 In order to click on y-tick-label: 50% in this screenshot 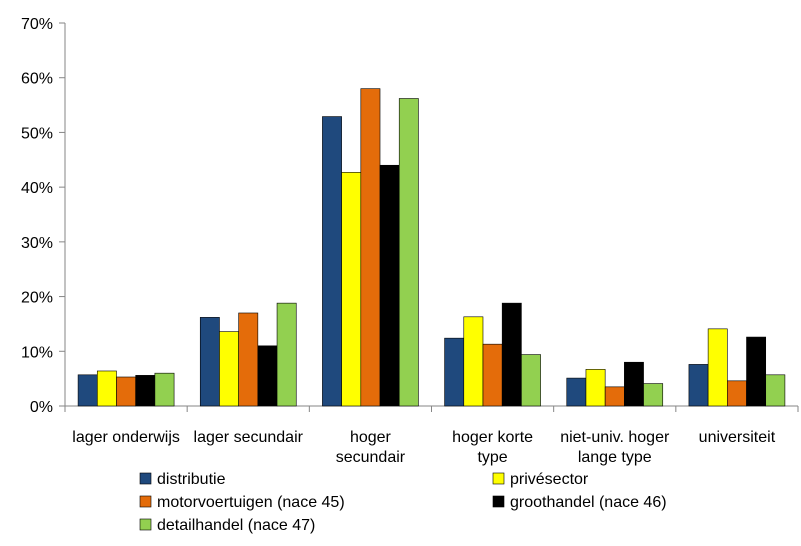, I will do `click(37, 133)`.